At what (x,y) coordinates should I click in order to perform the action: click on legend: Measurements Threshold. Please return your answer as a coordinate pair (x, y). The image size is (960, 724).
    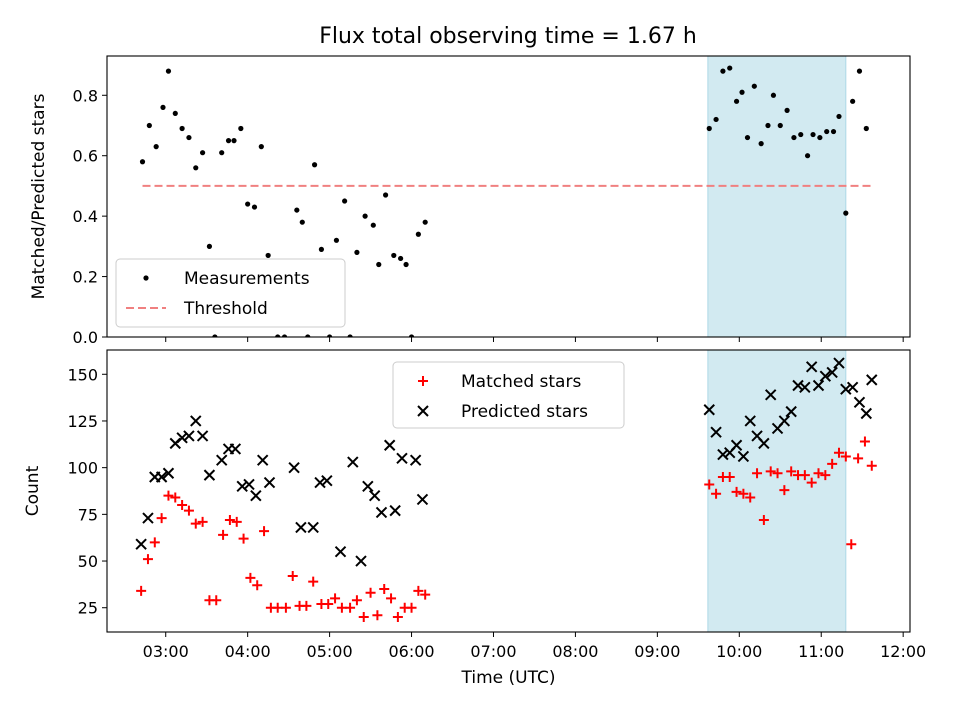
    Looking at the image, I should click on (230, 293).